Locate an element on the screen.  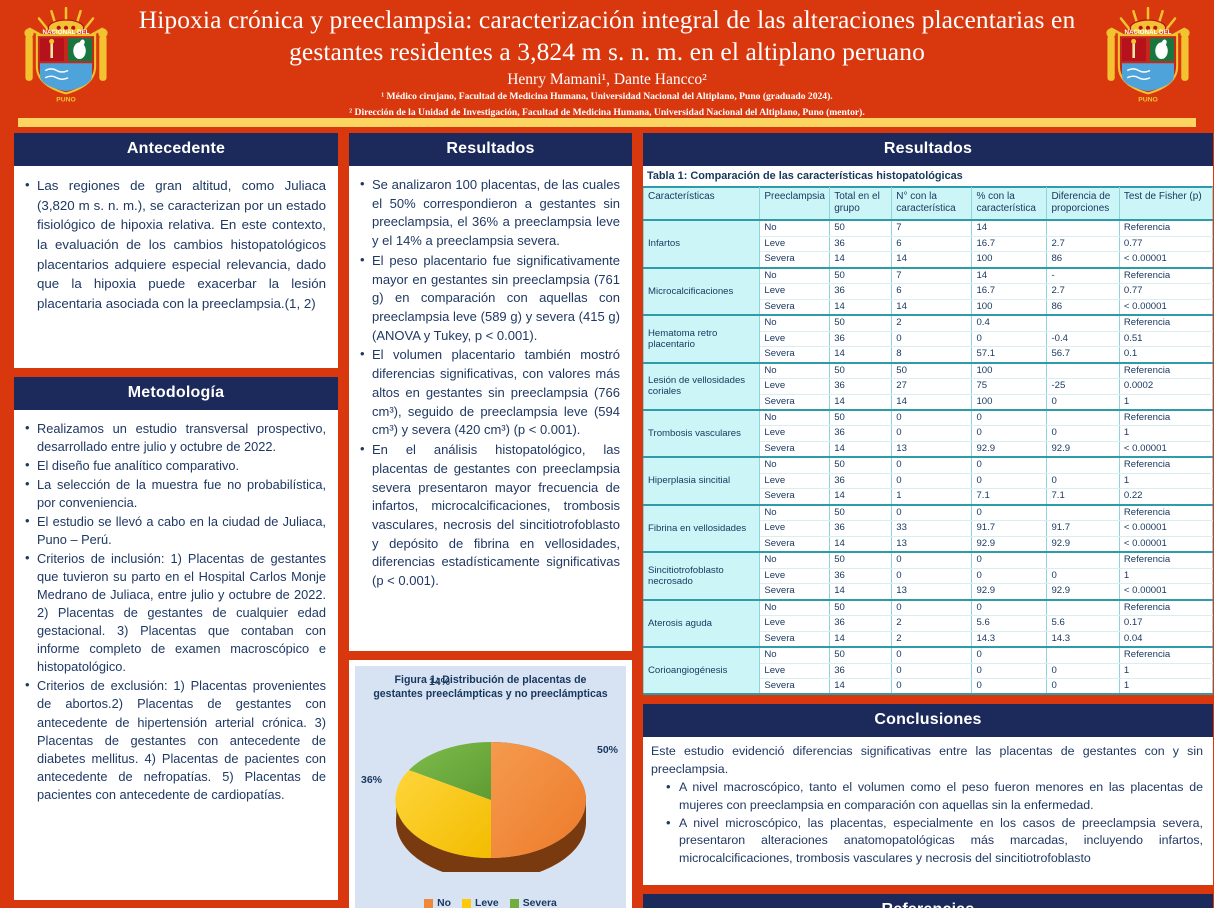
table-cell: 13 is located at coordinates (932, 545).